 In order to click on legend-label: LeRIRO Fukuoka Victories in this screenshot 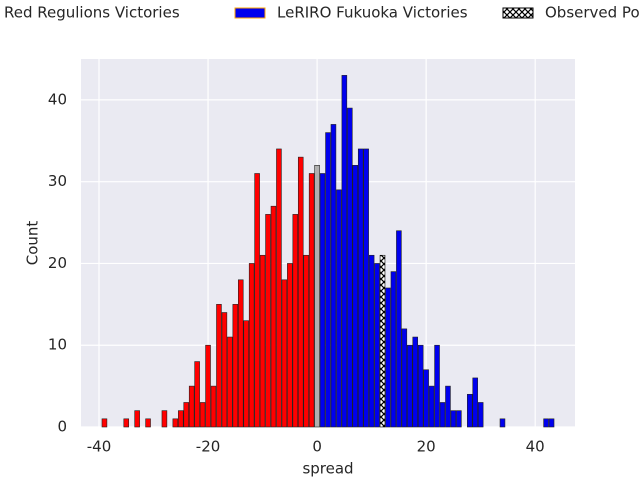, I will do `click(372, 13)`.